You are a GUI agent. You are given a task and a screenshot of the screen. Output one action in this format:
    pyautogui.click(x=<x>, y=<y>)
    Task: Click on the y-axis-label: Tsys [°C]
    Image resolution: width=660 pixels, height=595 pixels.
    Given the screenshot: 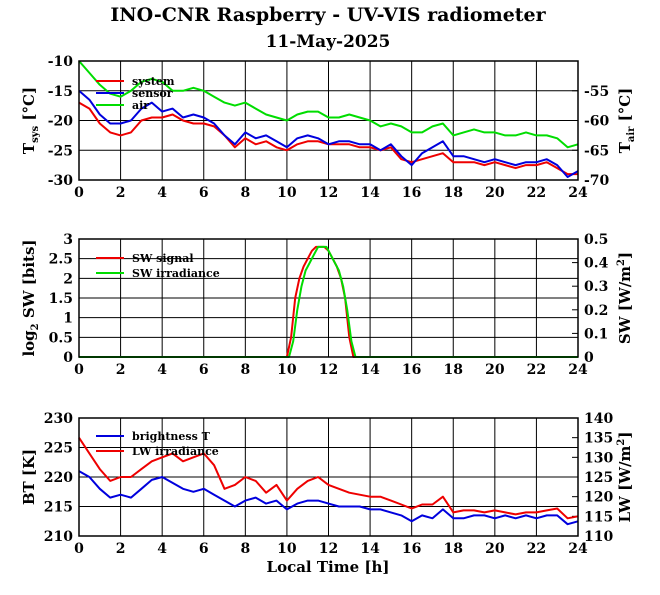 What is the action you would take?
    pyautogui.click(x=30, y=120)
    